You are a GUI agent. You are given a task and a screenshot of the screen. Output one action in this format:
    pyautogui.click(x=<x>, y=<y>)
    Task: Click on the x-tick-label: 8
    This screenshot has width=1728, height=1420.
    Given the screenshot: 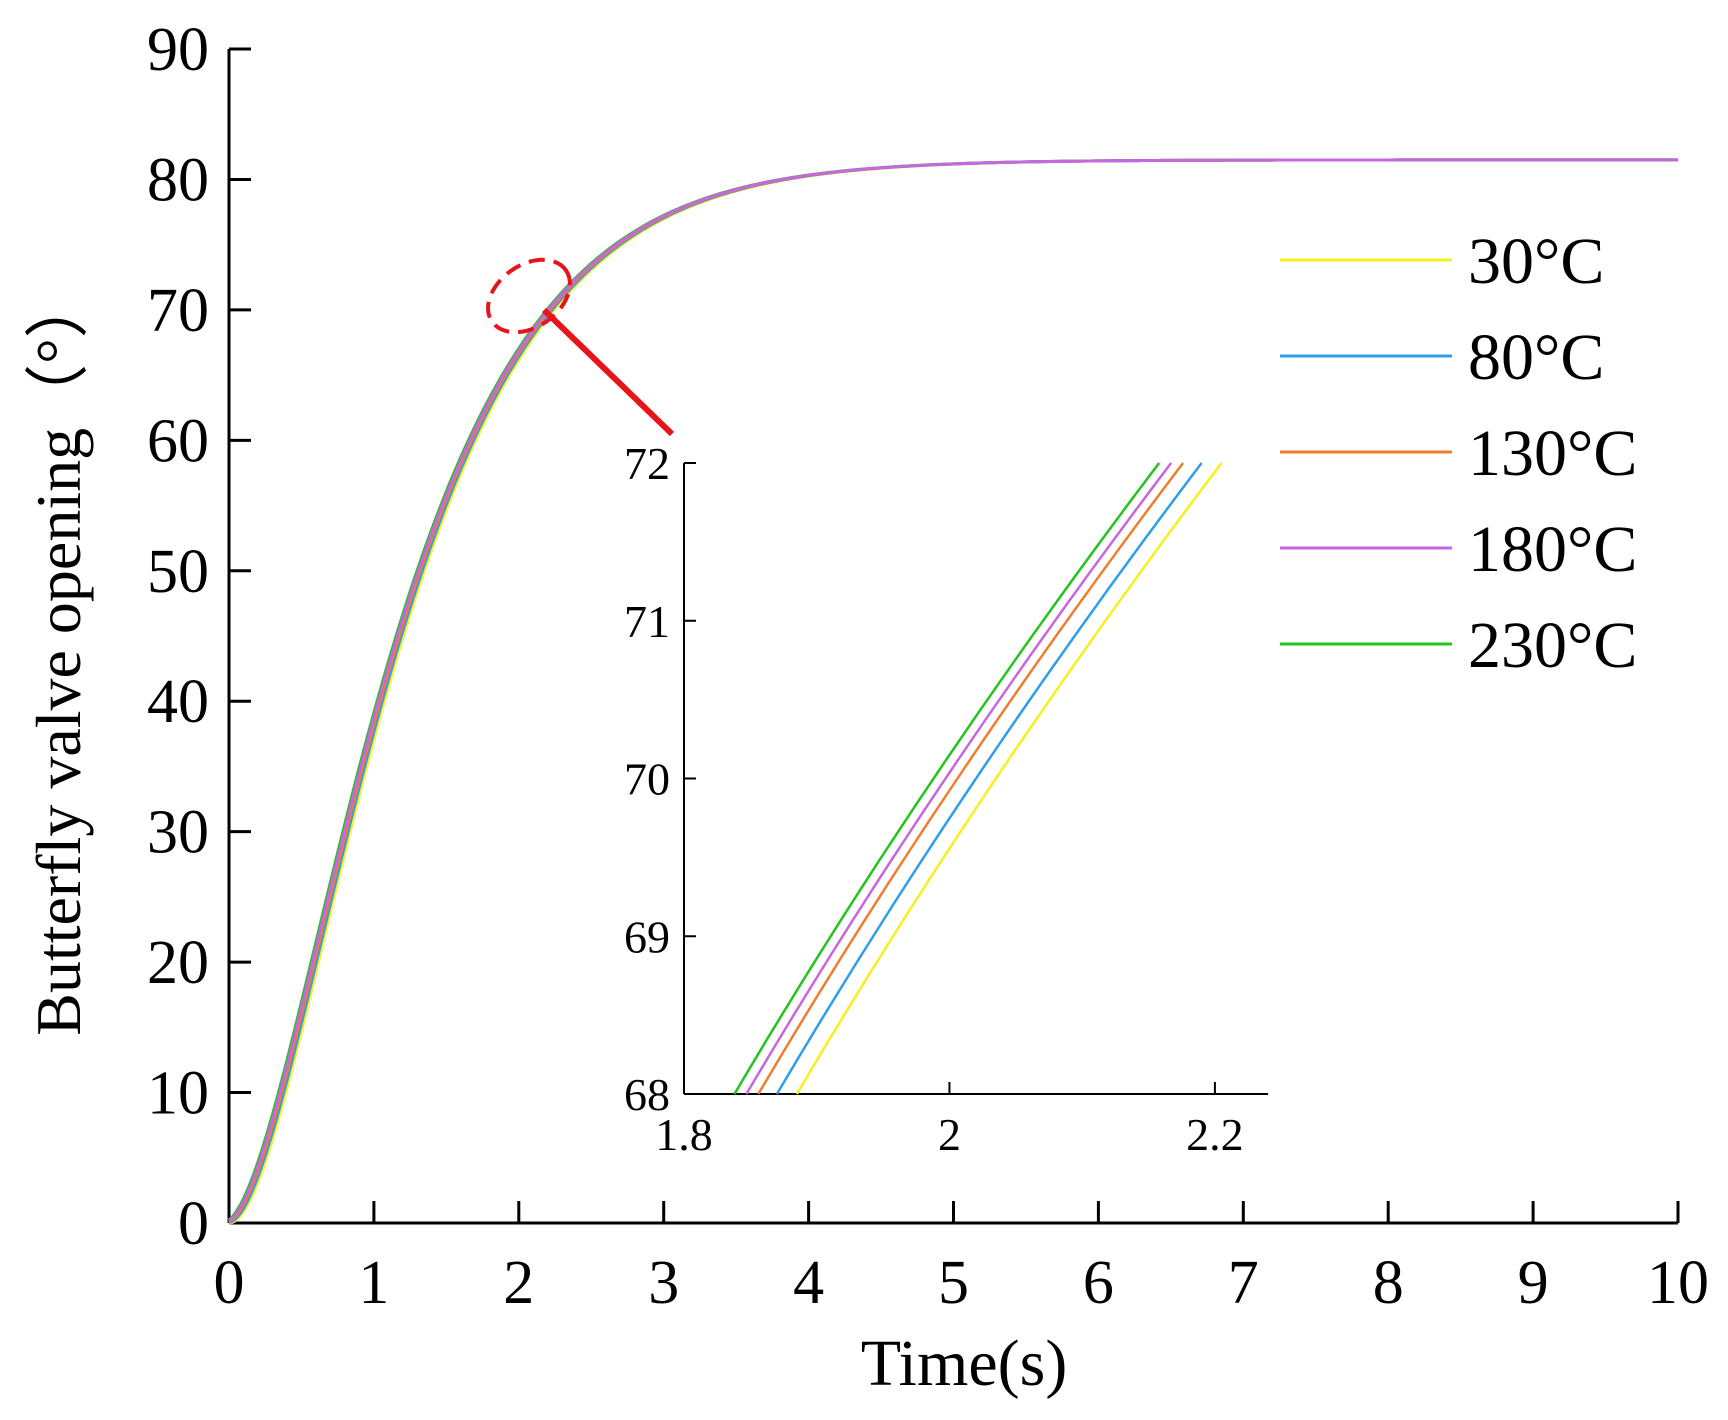 What is the action you would take?
    pyautogui.click(x=1388, y=1283)
    